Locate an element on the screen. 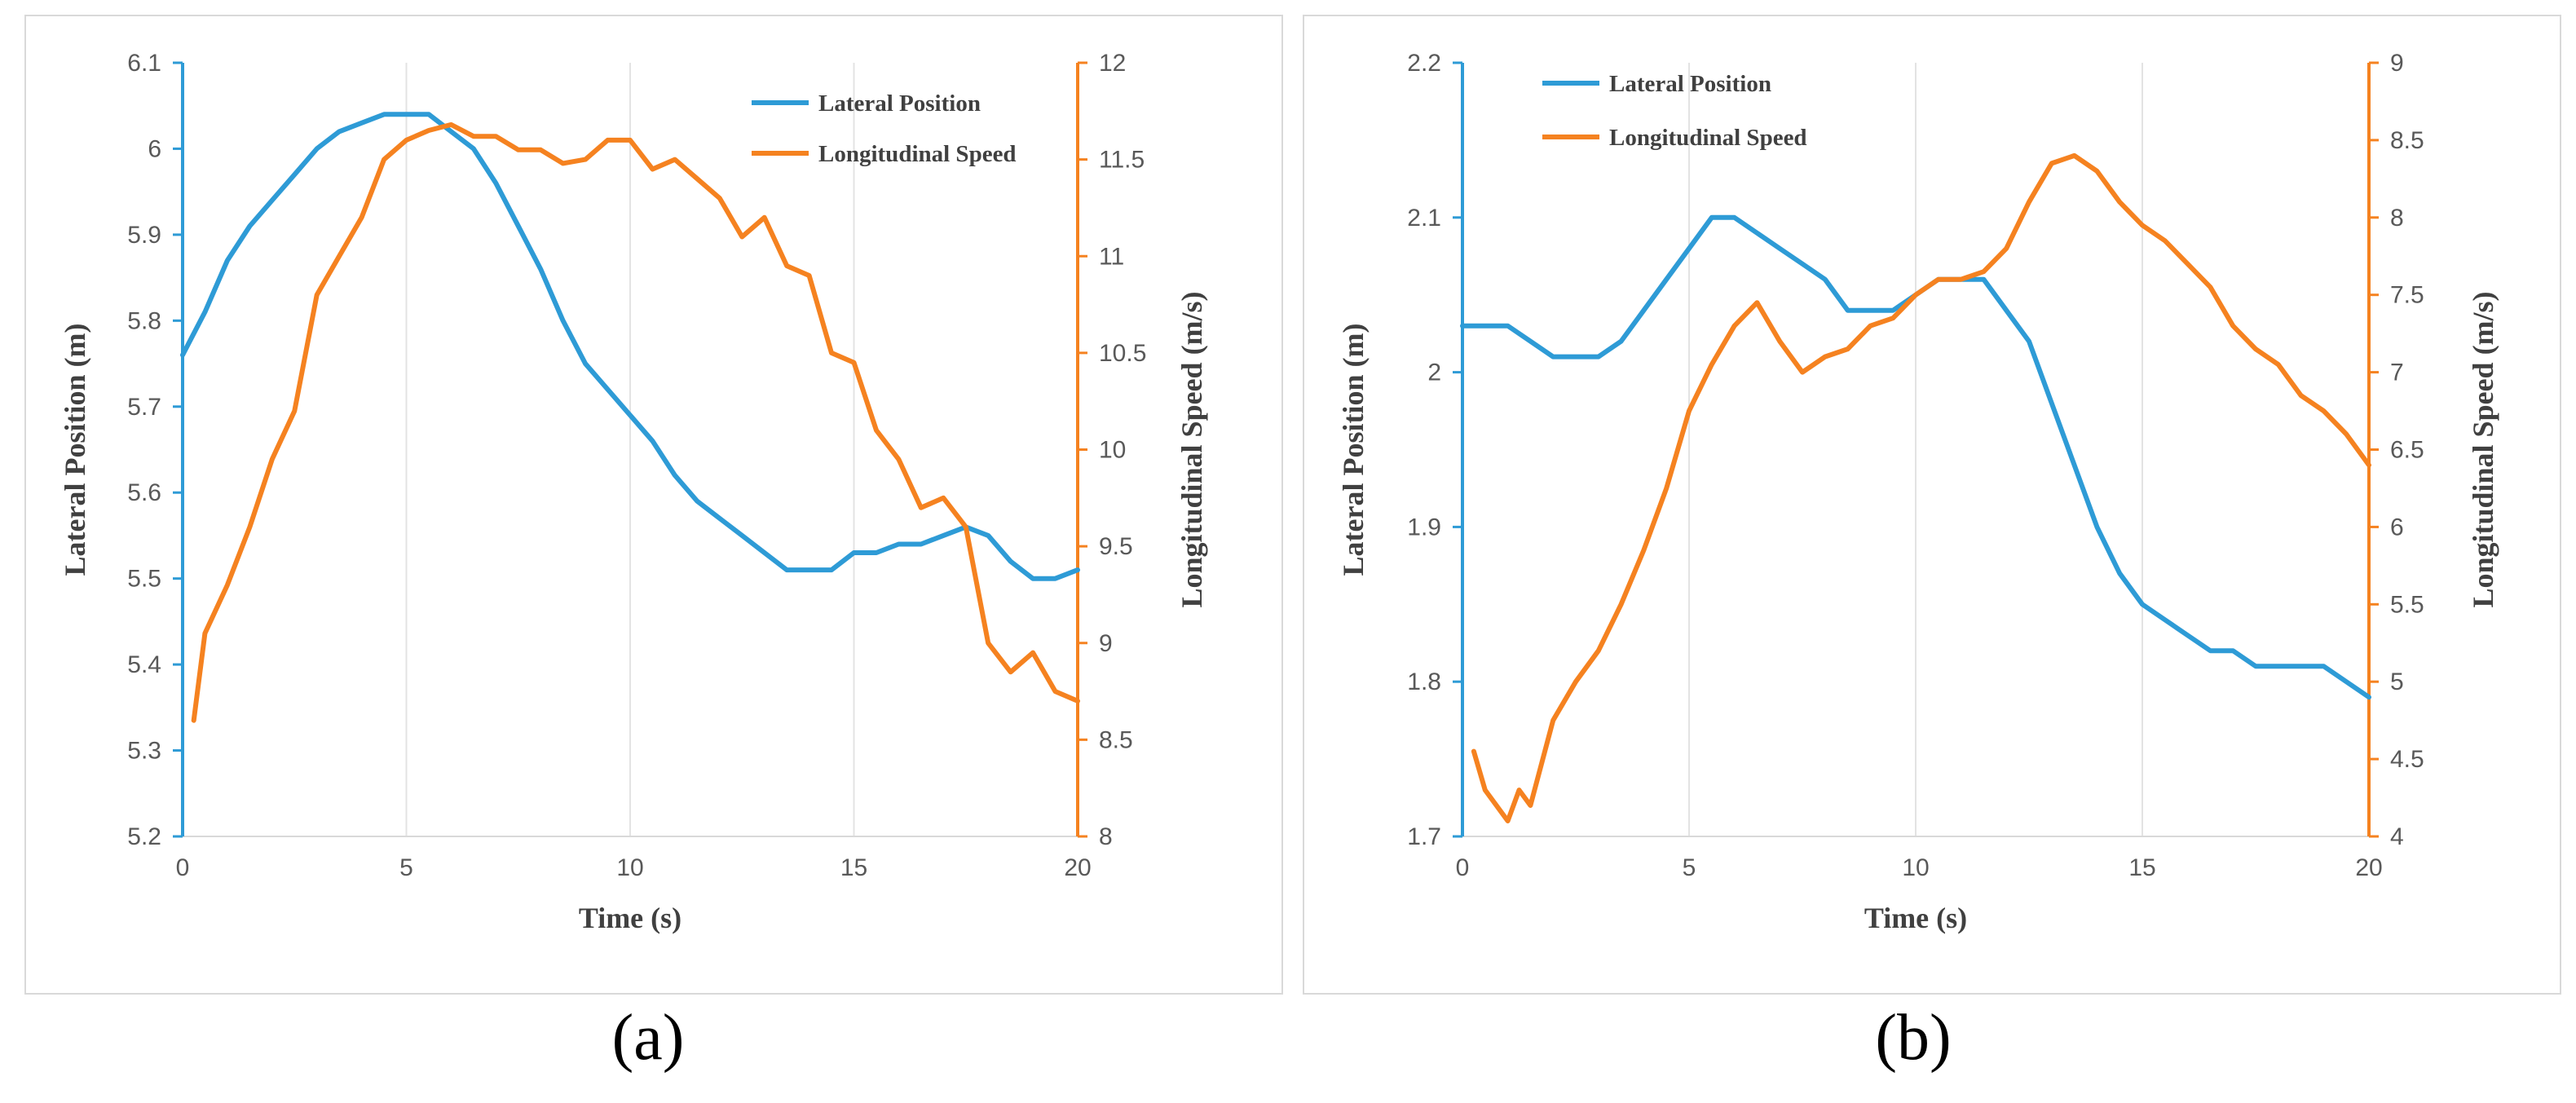 This screenshot has width=2576, height=1103. caption-b: (b) is located at coordinates (1913, 1038).